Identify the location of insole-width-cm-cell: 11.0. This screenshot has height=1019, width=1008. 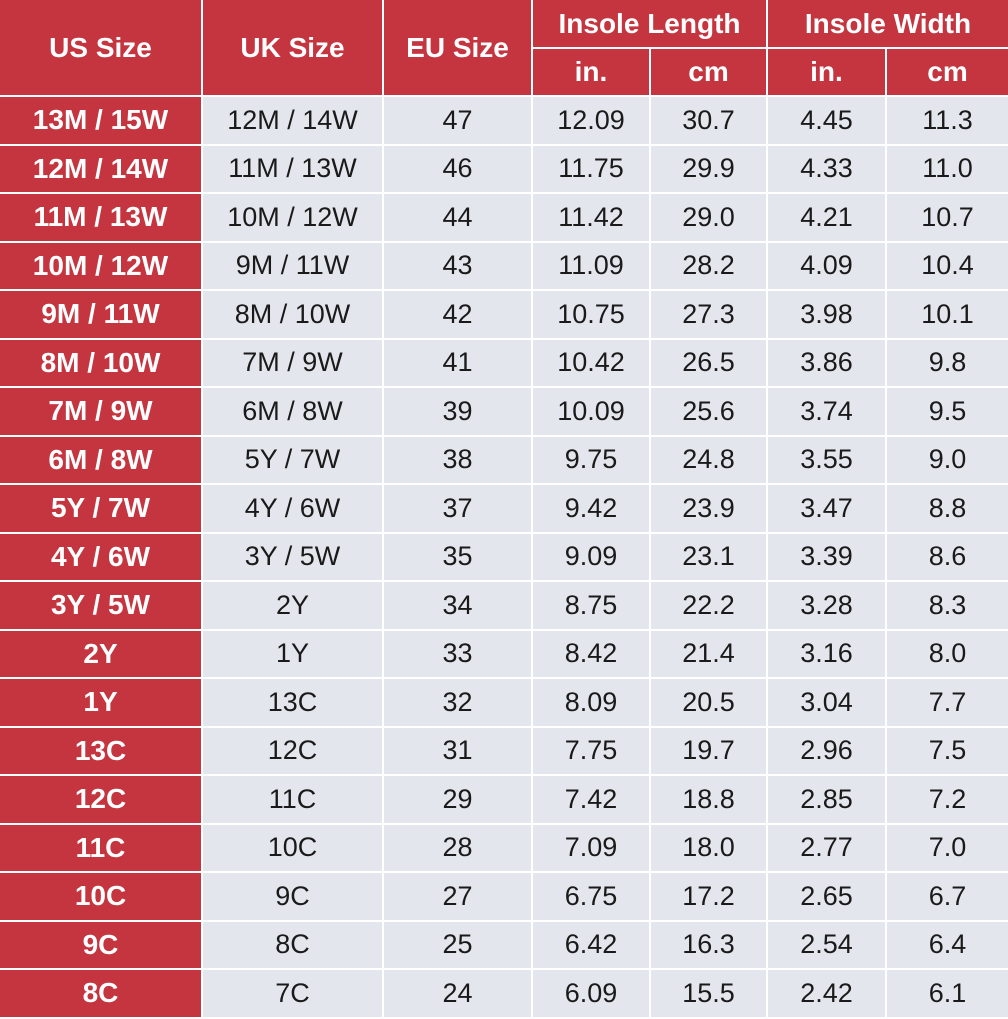
(947, 169).